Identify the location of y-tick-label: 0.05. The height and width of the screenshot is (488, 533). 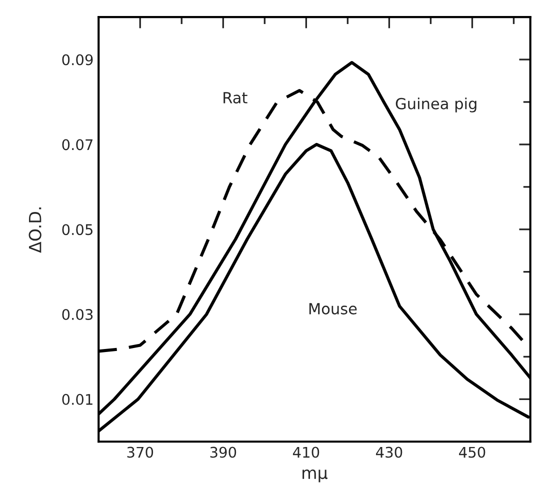
(77, 230).